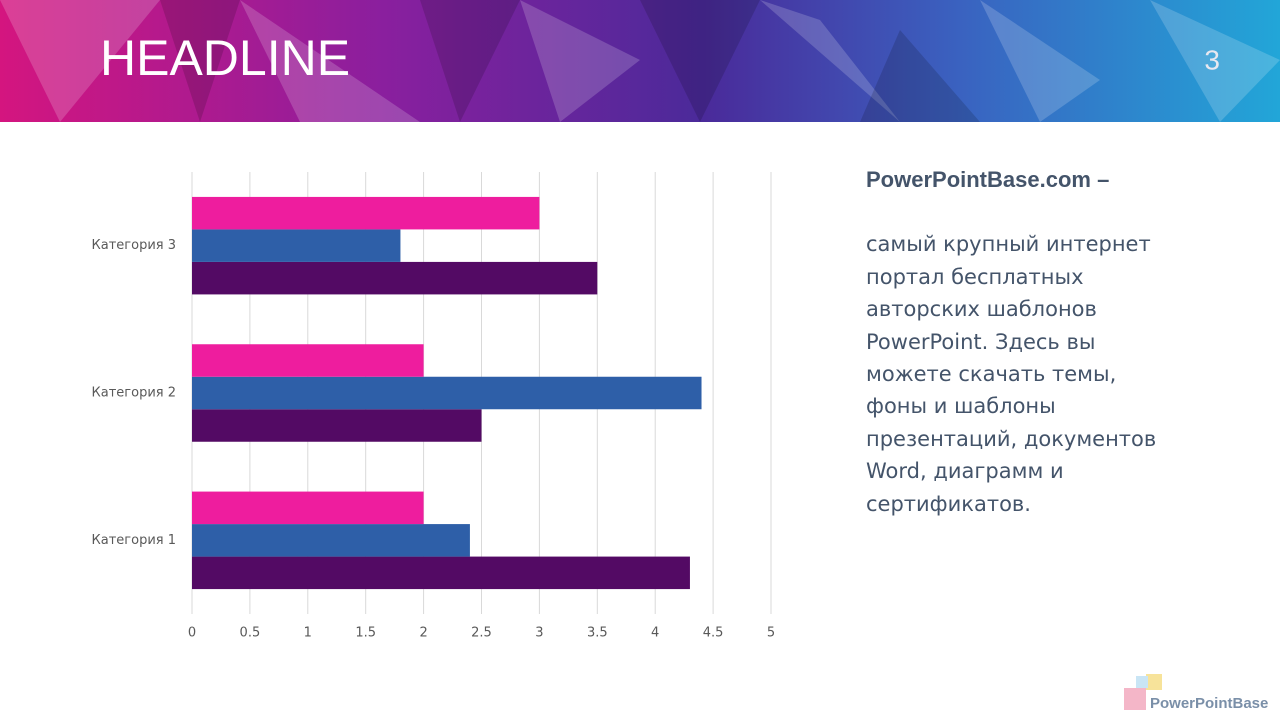 The width and height of the screenshot is (1280, 720). I want to click on text-line: PowerPoint. Здесь вы, so click(981, 341).